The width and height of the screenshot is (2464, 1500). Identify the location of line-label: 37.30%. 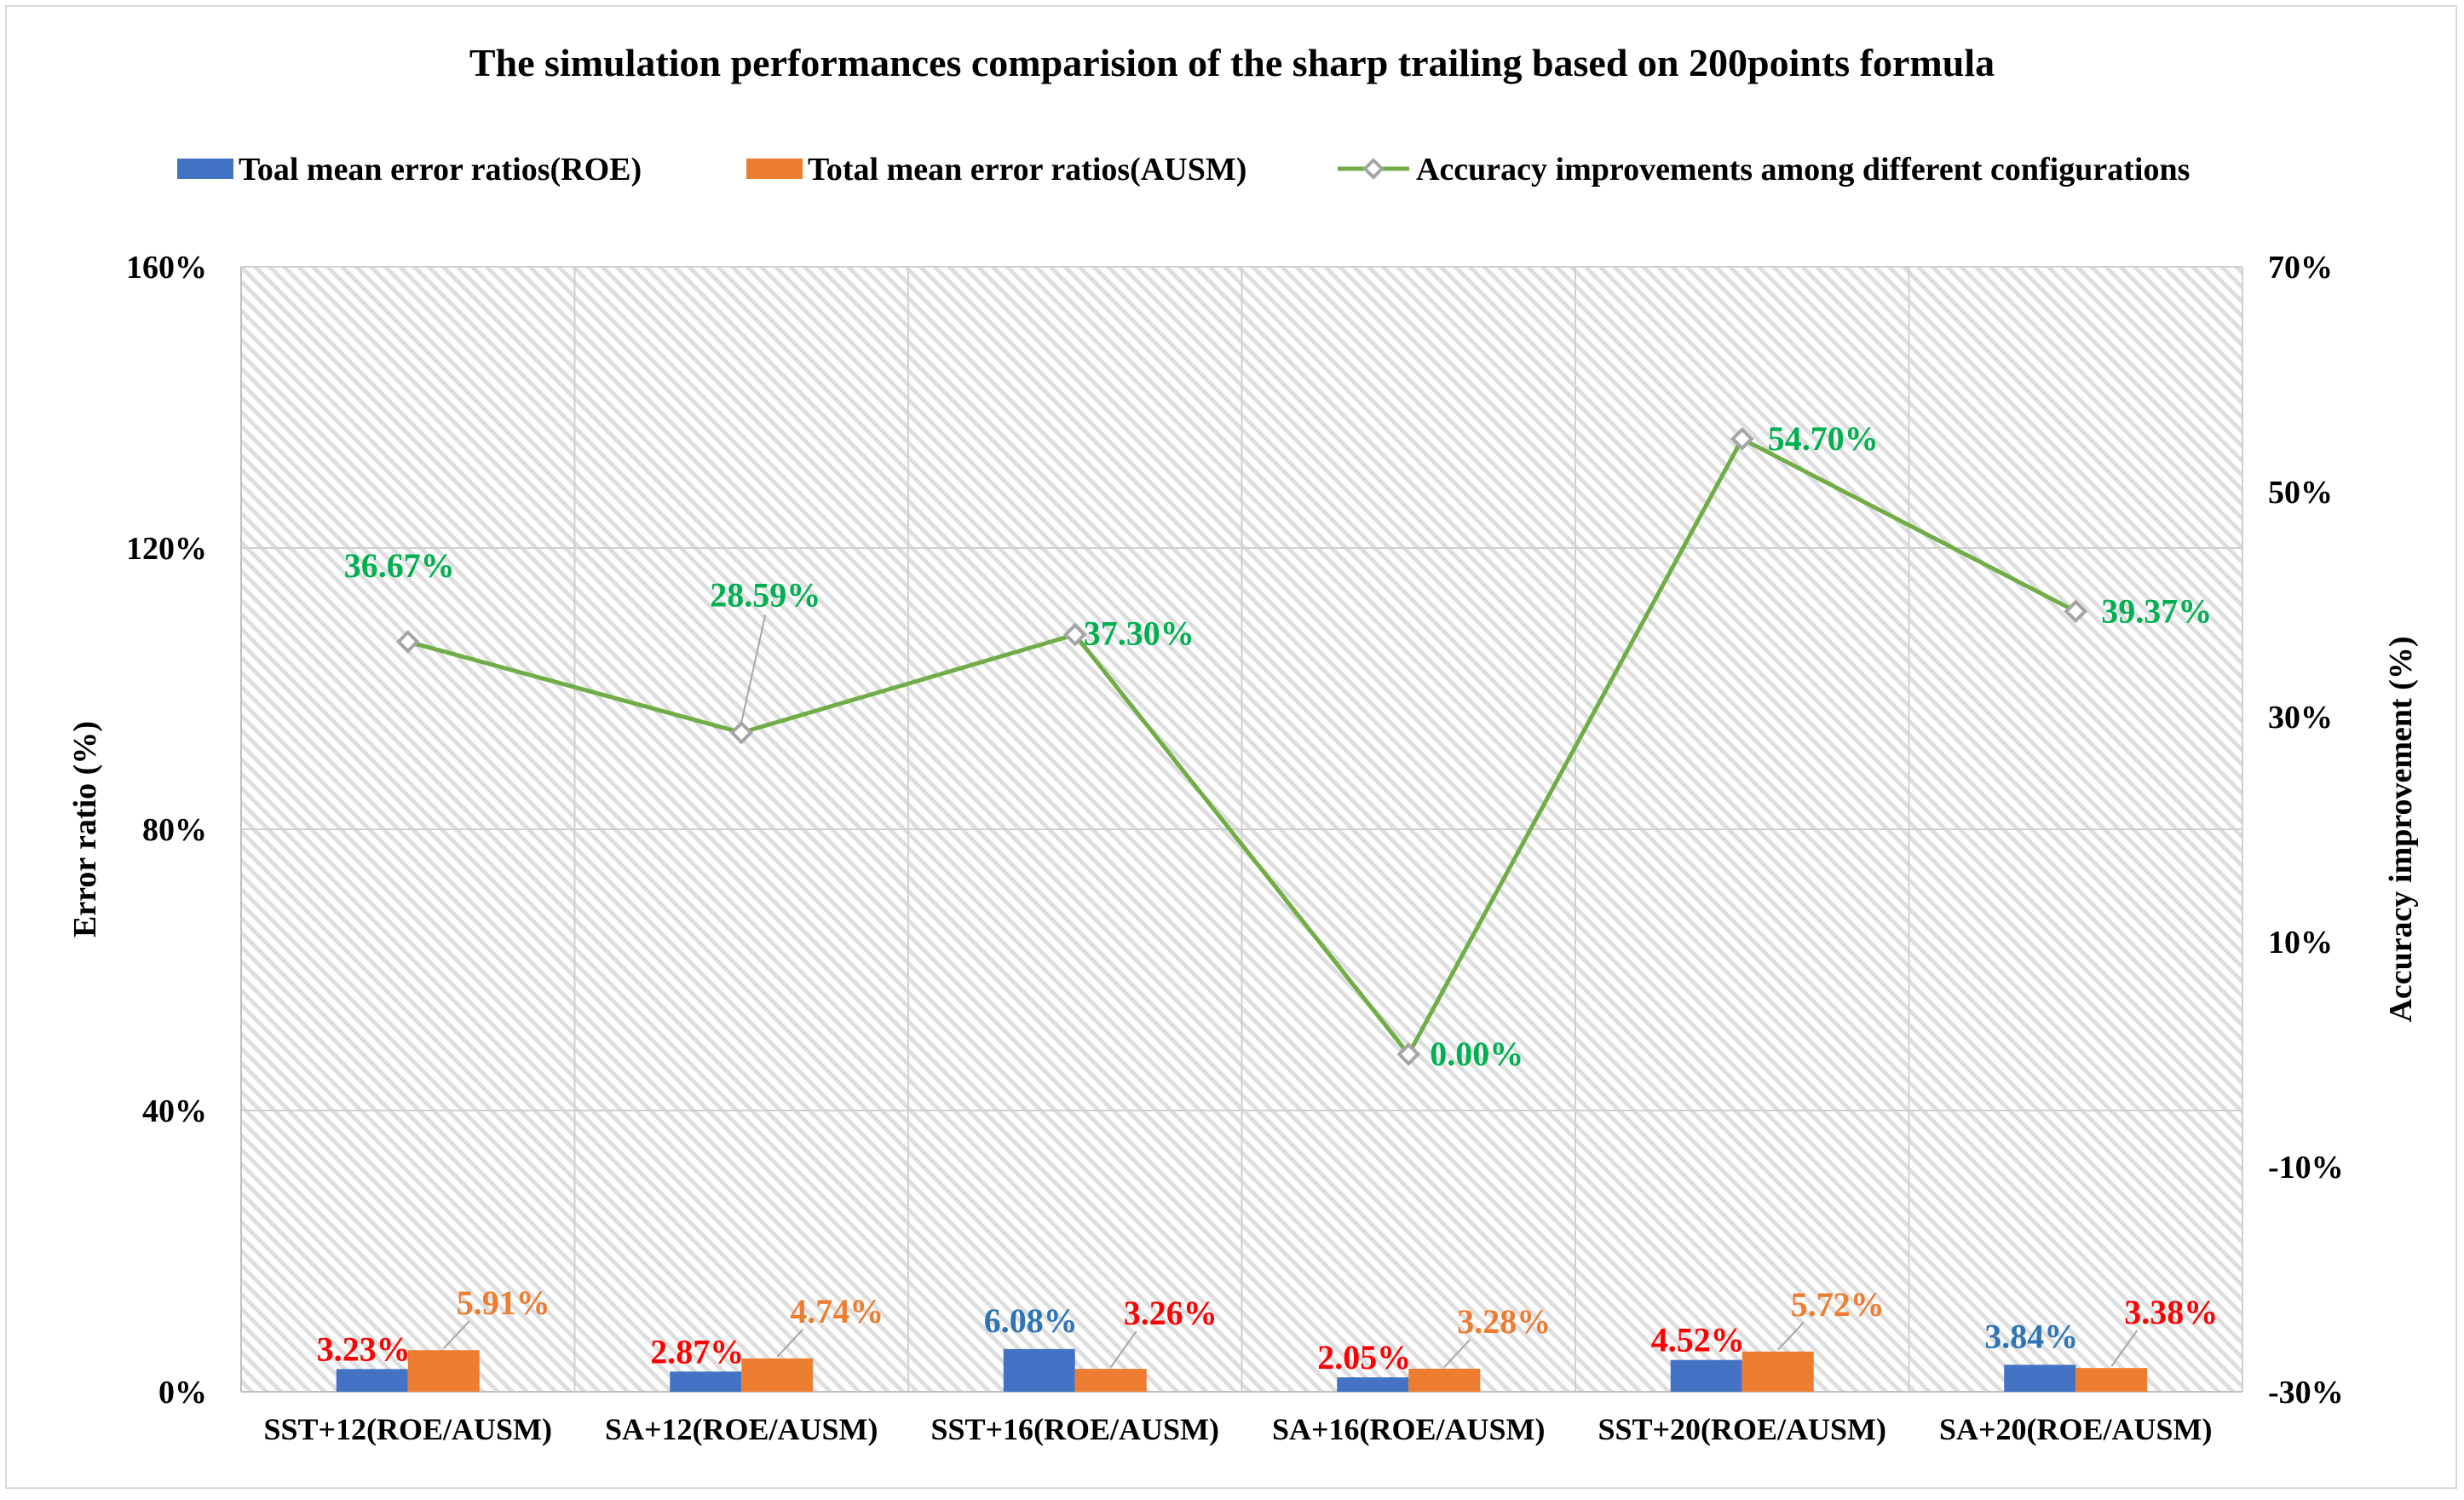
(1139, 633).